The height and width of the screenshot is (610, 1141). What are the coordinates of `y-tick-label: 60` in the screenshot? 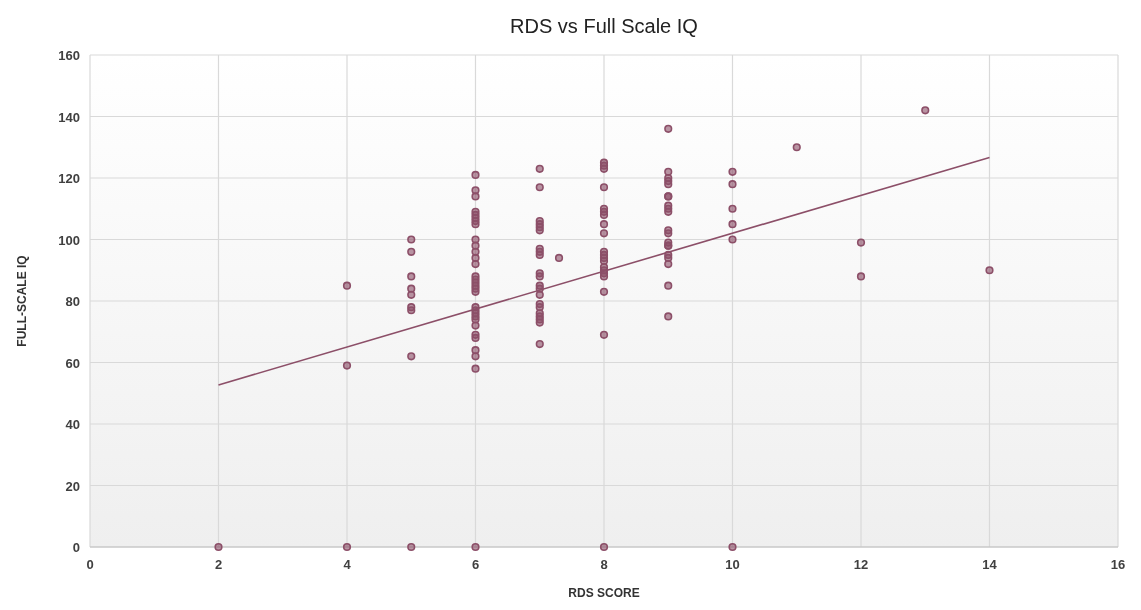 It's located at (72, 363).